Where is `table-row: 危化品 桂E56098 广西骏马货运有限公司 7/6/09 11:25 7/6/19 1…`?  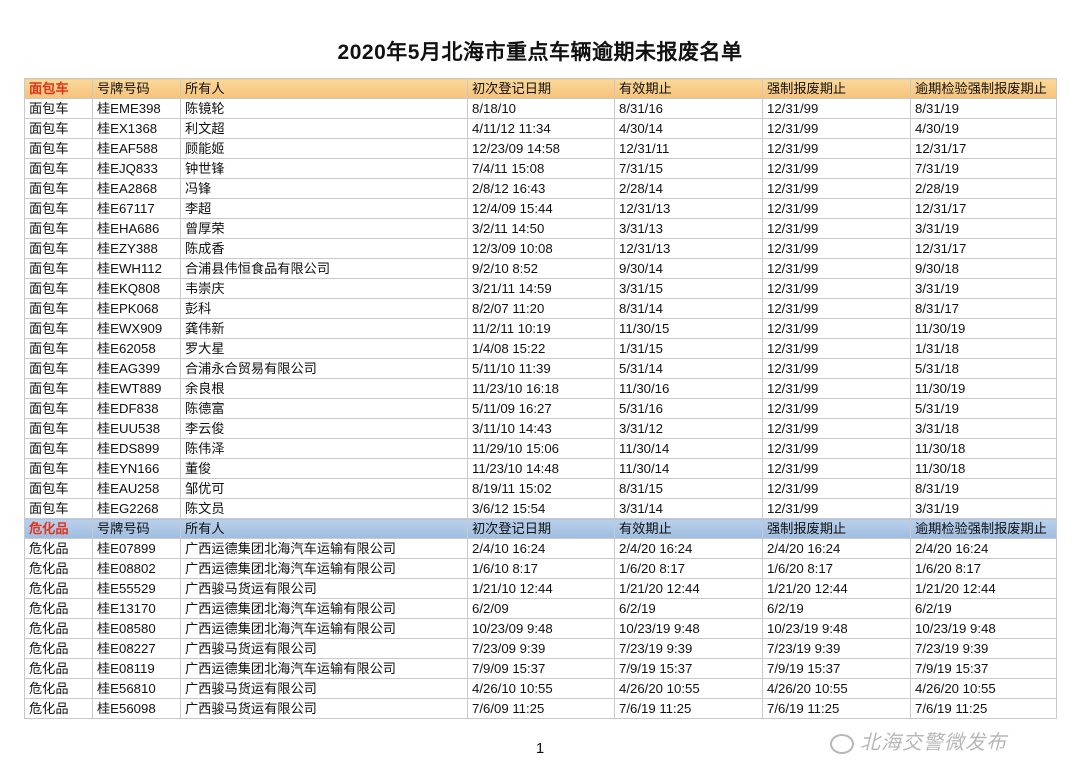 table-row: 危化品 桂E56098 广西骏马货运有限公司 7/6/09 11:25 7/6/19 1… is located at coordinates (540, 708).